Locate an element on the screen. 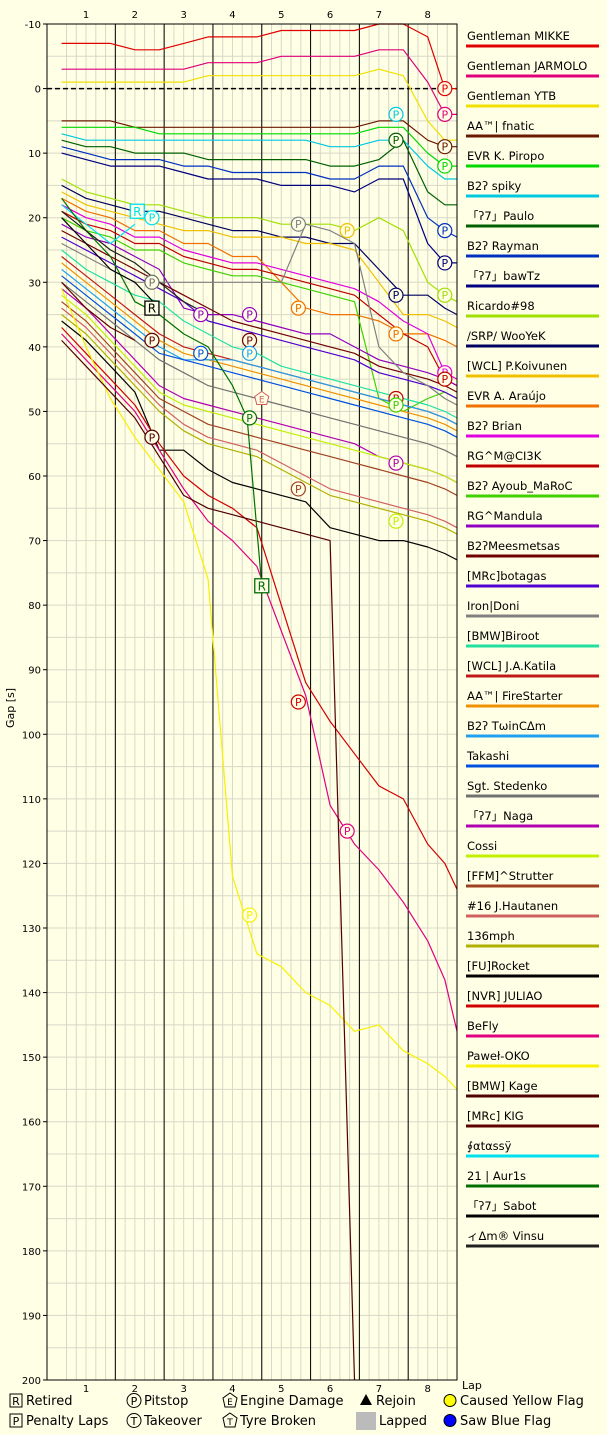 This screenshot has height=1435, width=607. x-tick-label-bottom: 8 is located at coordinates (428, 1389).